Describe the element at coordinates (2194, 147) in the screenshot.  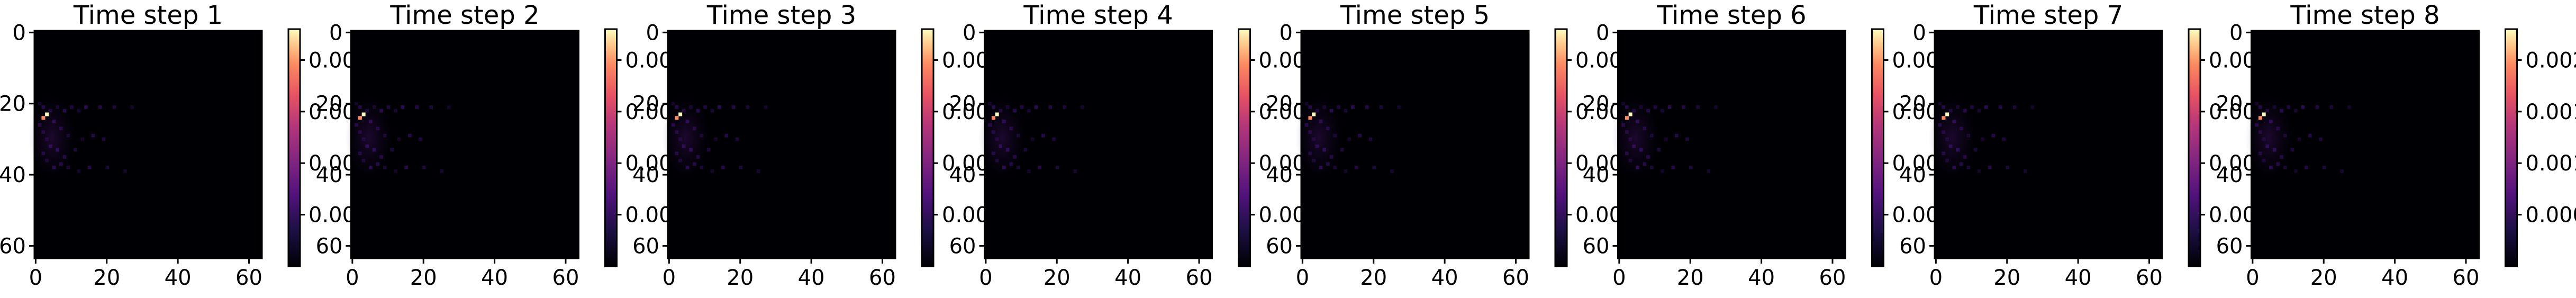
I see `colorbar` at that location.